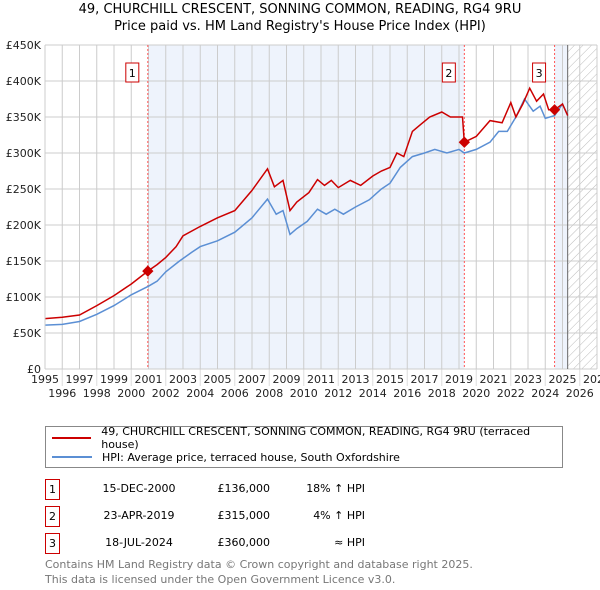 Image resolution: width=600 pixels, height=590 pixels. I want to click on future-hatch-region, so click(582, 207).